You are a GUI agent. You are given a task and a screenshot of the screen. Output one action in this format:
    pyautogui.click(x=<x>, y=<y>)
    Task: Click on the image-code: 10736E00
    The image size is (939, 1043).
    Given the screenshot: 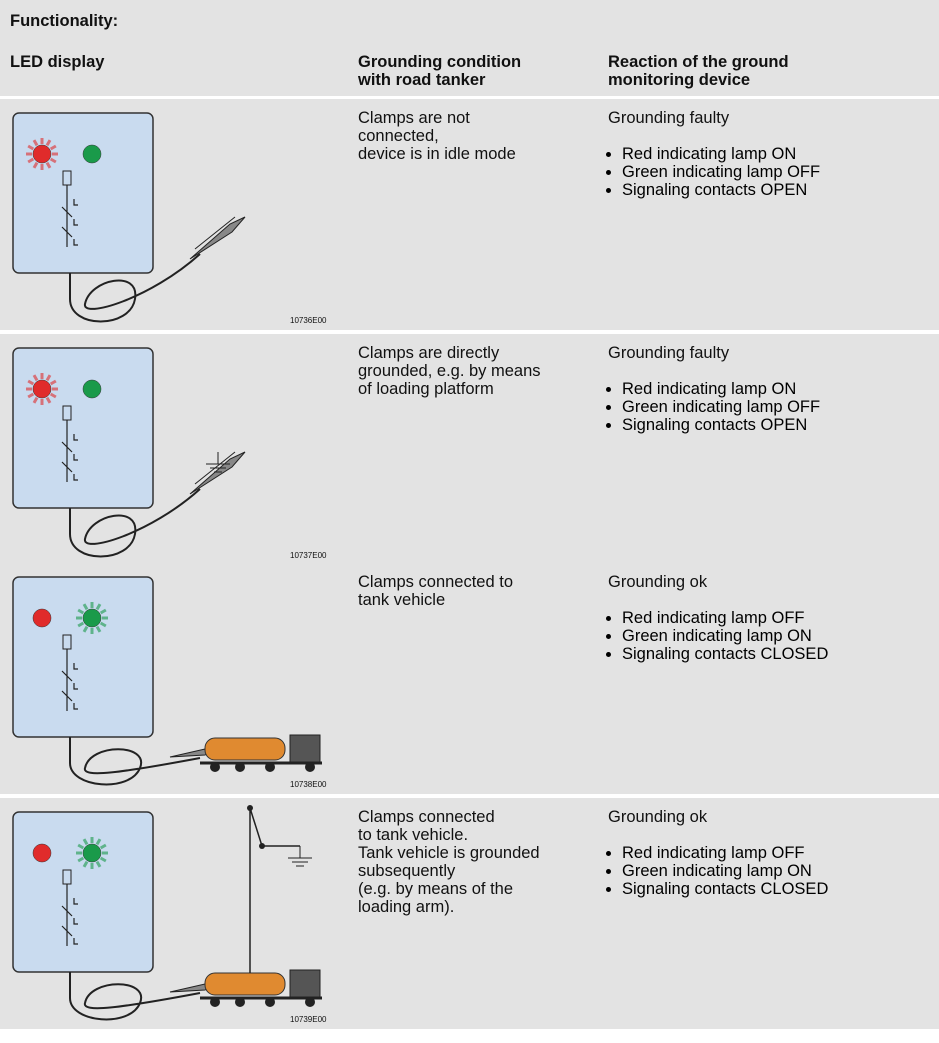 What is the action you would take?
    pyautogui.click(x=308, y=320)
    